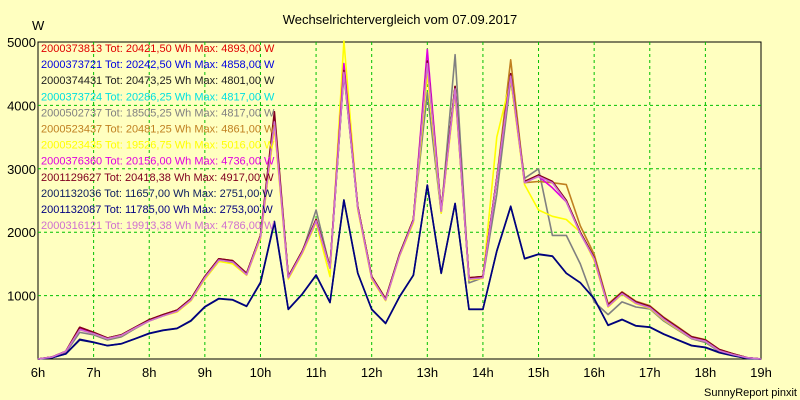  Describe the element at coordinates (650, 372) in the screenshot. I see `x-tick-label: 17h` at that location.